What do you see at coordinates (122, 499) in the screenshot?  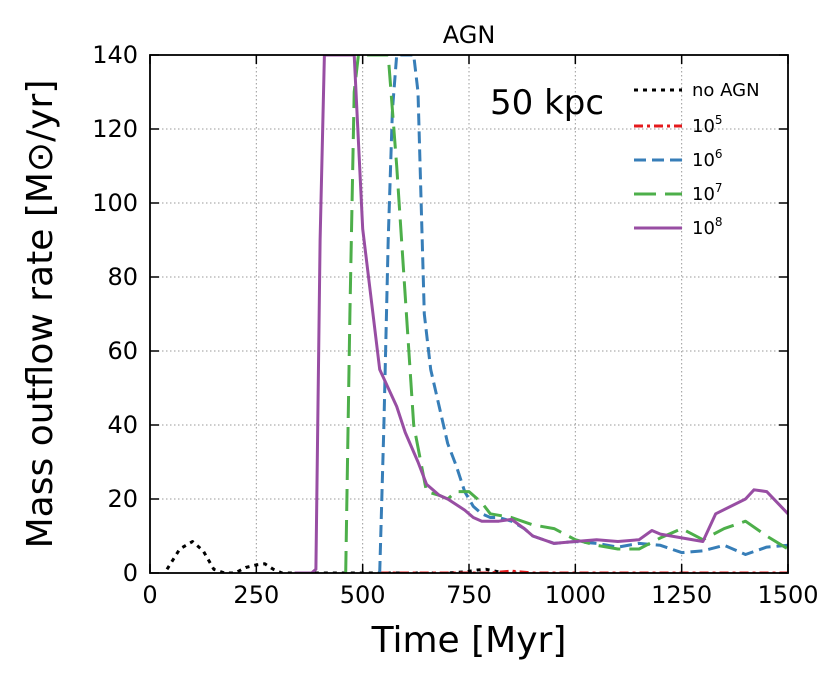 I see `y-tick-label: 20` at bounding box center [122, 499].